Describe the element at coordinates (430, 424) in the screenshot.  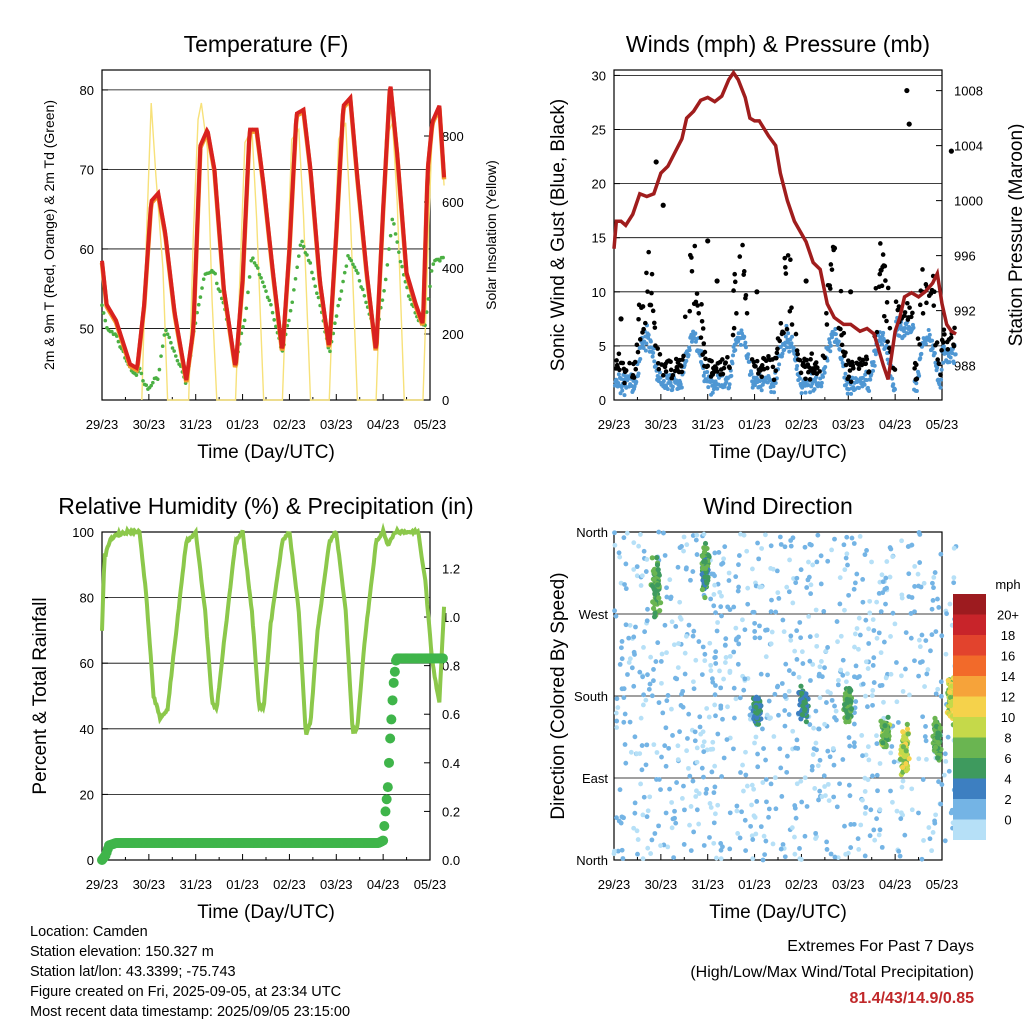
I see `x-tick-label: 05/23` at that location.